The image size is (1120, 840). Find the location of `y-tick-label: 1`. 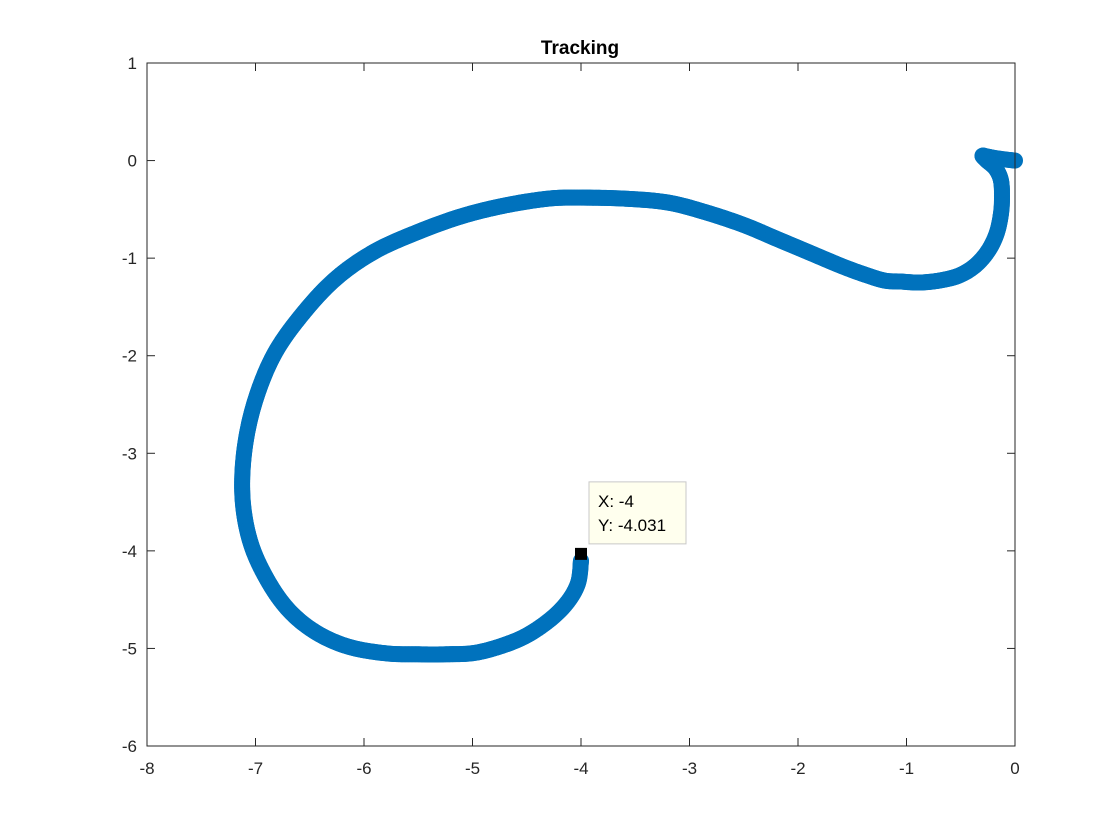

y-tick-label: 1 is located at coordinates (132, 63).